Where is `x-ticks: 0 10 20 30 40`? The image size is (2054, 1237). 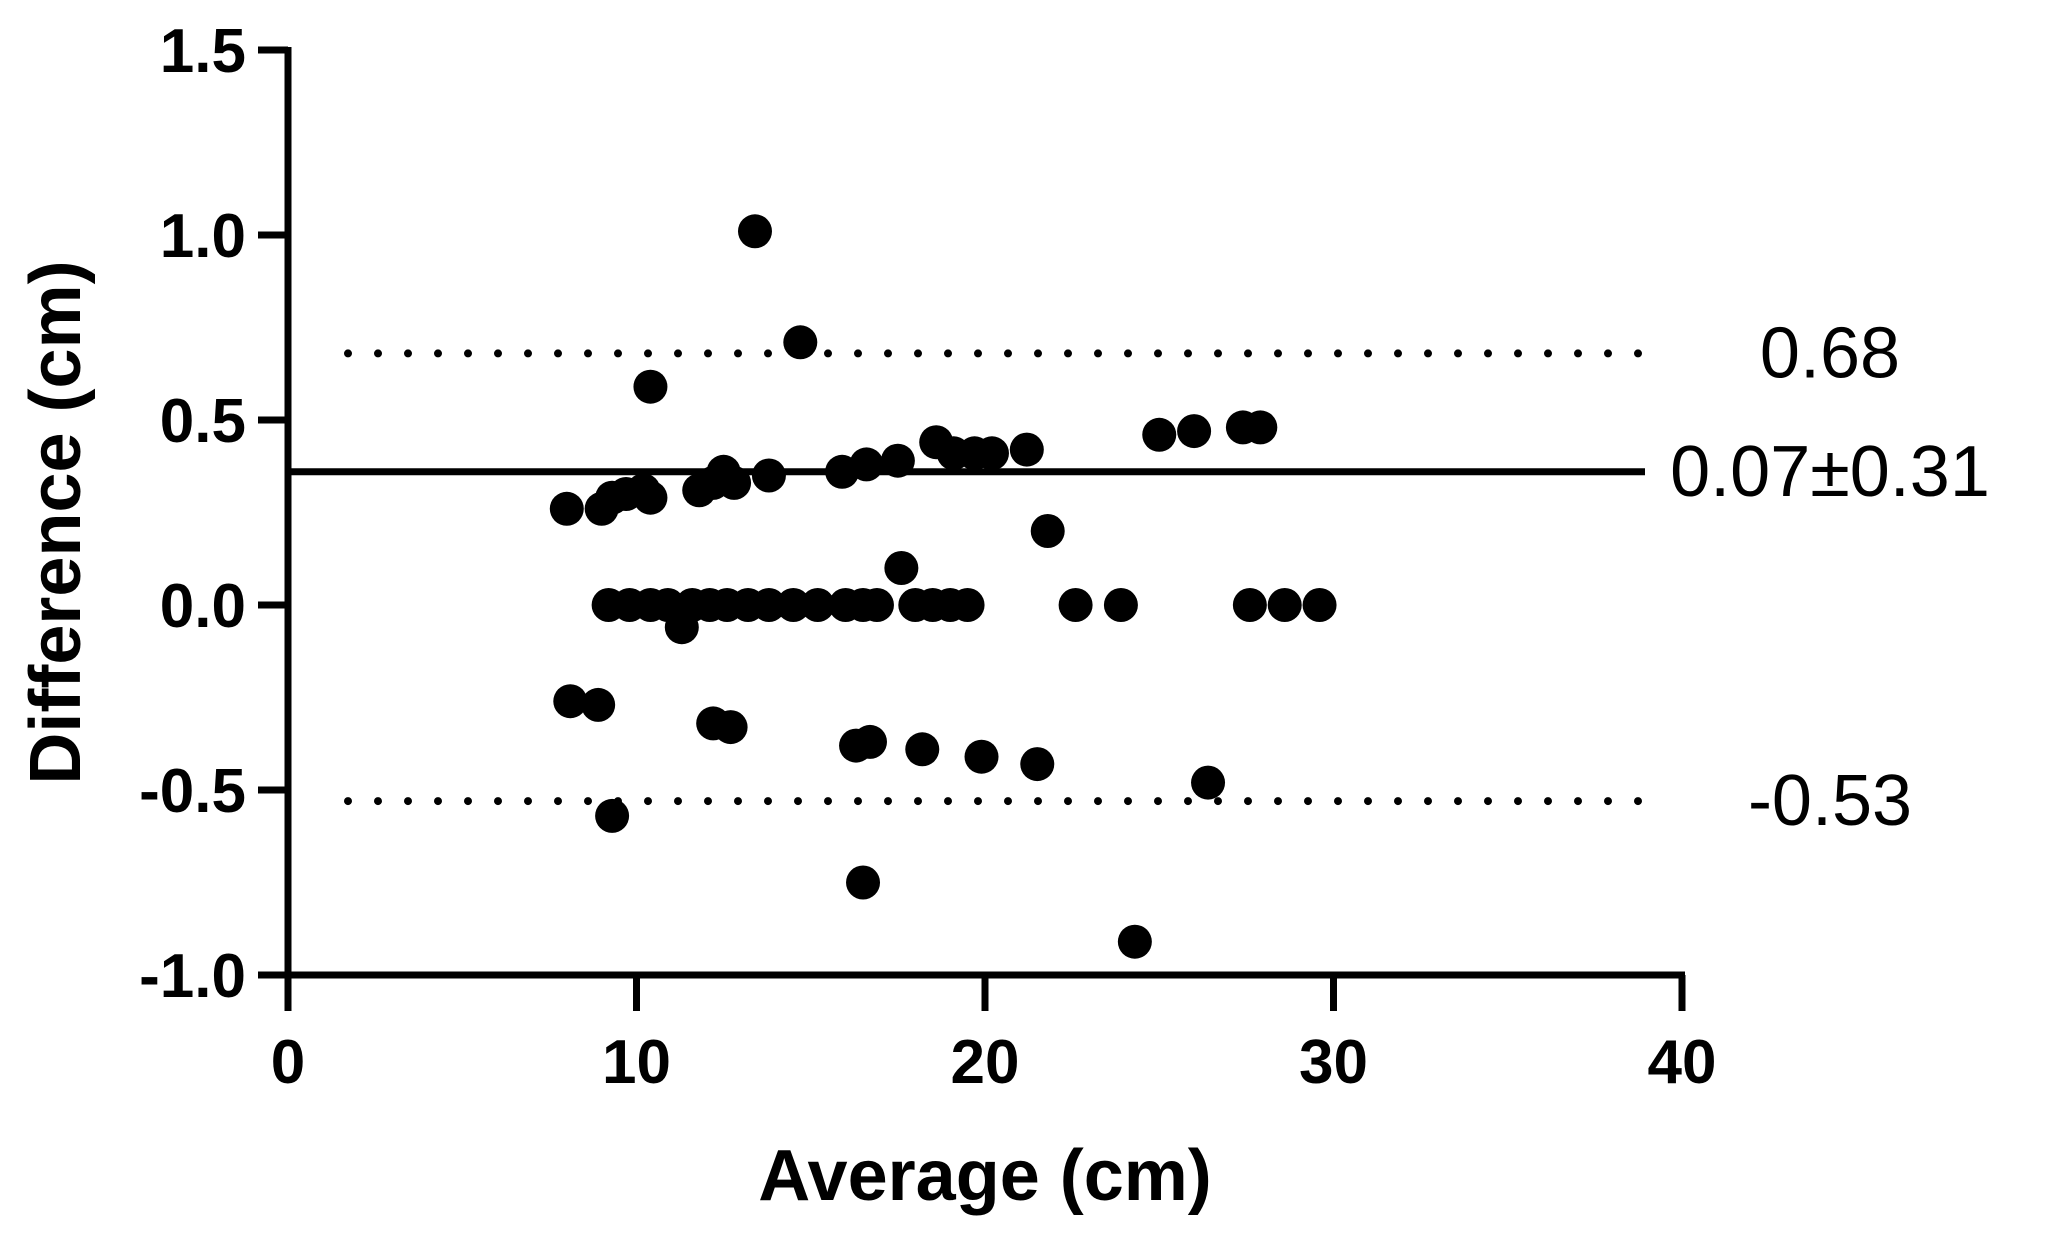 x-ticks: 0 10 20 30 40 is located at coordinates (994, 1036).